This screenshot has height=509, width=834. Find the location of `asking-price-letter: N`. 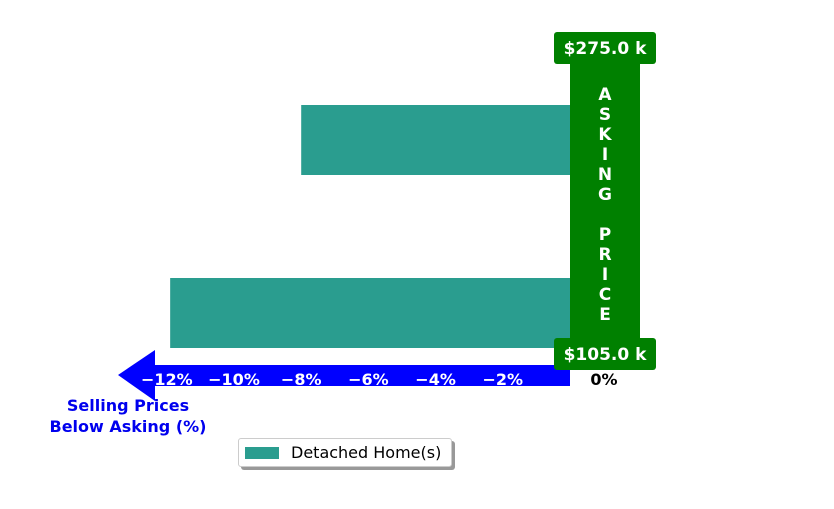

asking-price-letter: N is located at coordinates (605, 175).